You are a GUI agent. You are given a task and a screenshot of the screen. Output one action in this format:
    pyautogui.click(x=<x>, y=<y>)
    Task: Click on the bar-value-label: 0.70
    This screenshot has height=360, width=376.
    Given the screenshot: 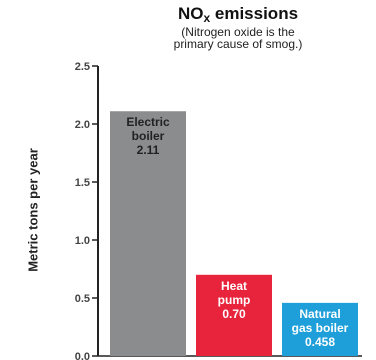 What is the action you would take?
    pyautogui.click(x=234, y=314)
    